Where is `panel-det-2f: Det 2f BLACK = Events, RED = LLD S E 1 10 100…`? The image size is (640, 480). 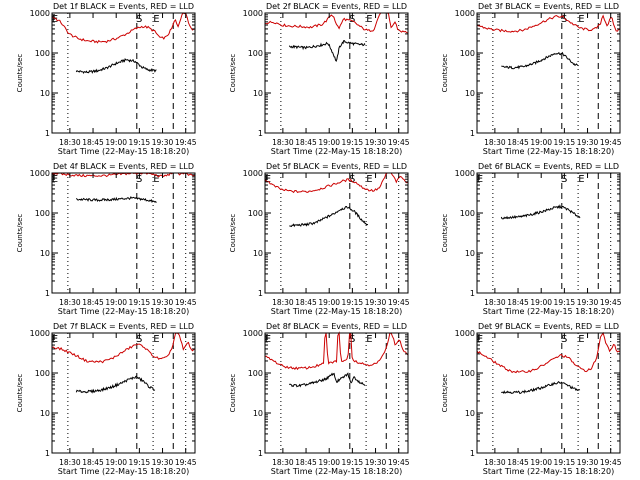 panel-det-2f: Det 2f BLACK = Events, RED = LLD S E 1 10 100… is located at coordinates (319, 79).